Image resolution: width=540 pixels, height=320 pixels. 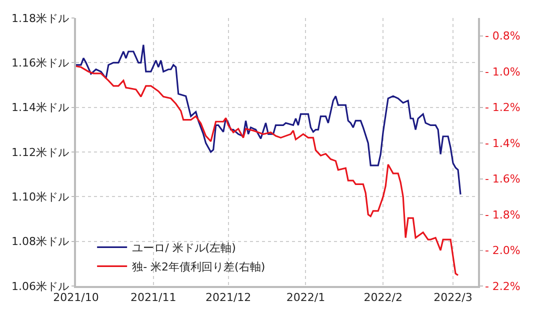 What do you see at coordinates (502, 143) in the screenshot?
I see `y2-tick-label: - 1.4%` at bounding box center [502, 143].